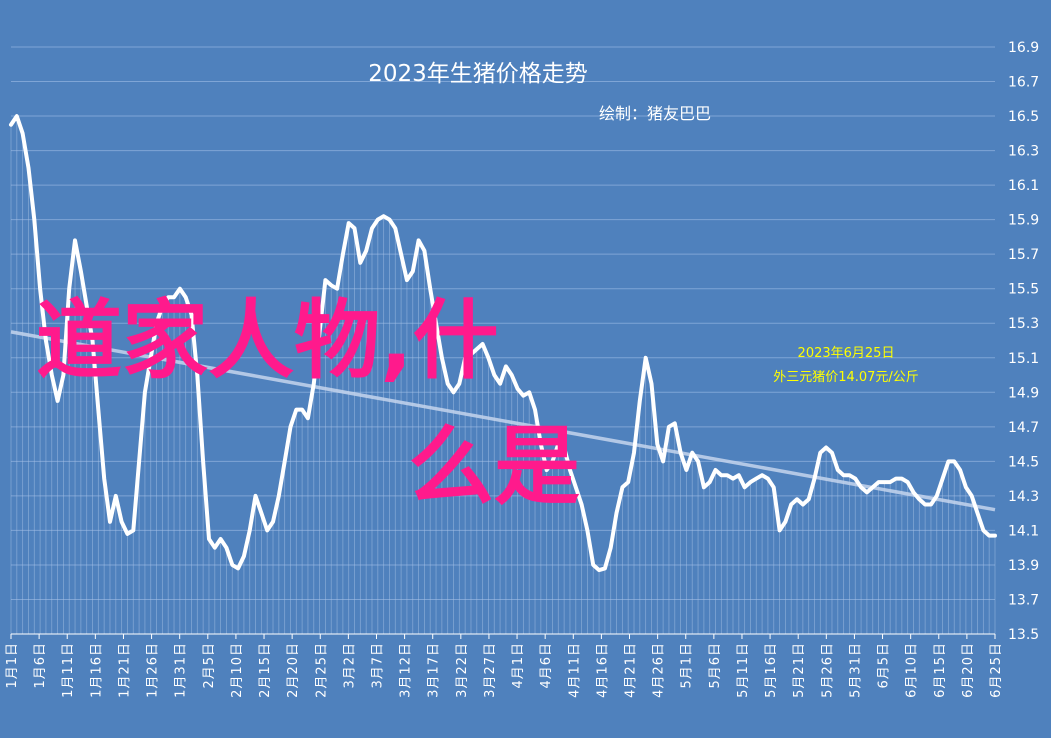 The height and width of the screenshot is (738, 1051). What do you see at coordinates (574, 670) in the screenshot?
I see `x-tick-label: 4月11日` at bounding box center [574, 670].